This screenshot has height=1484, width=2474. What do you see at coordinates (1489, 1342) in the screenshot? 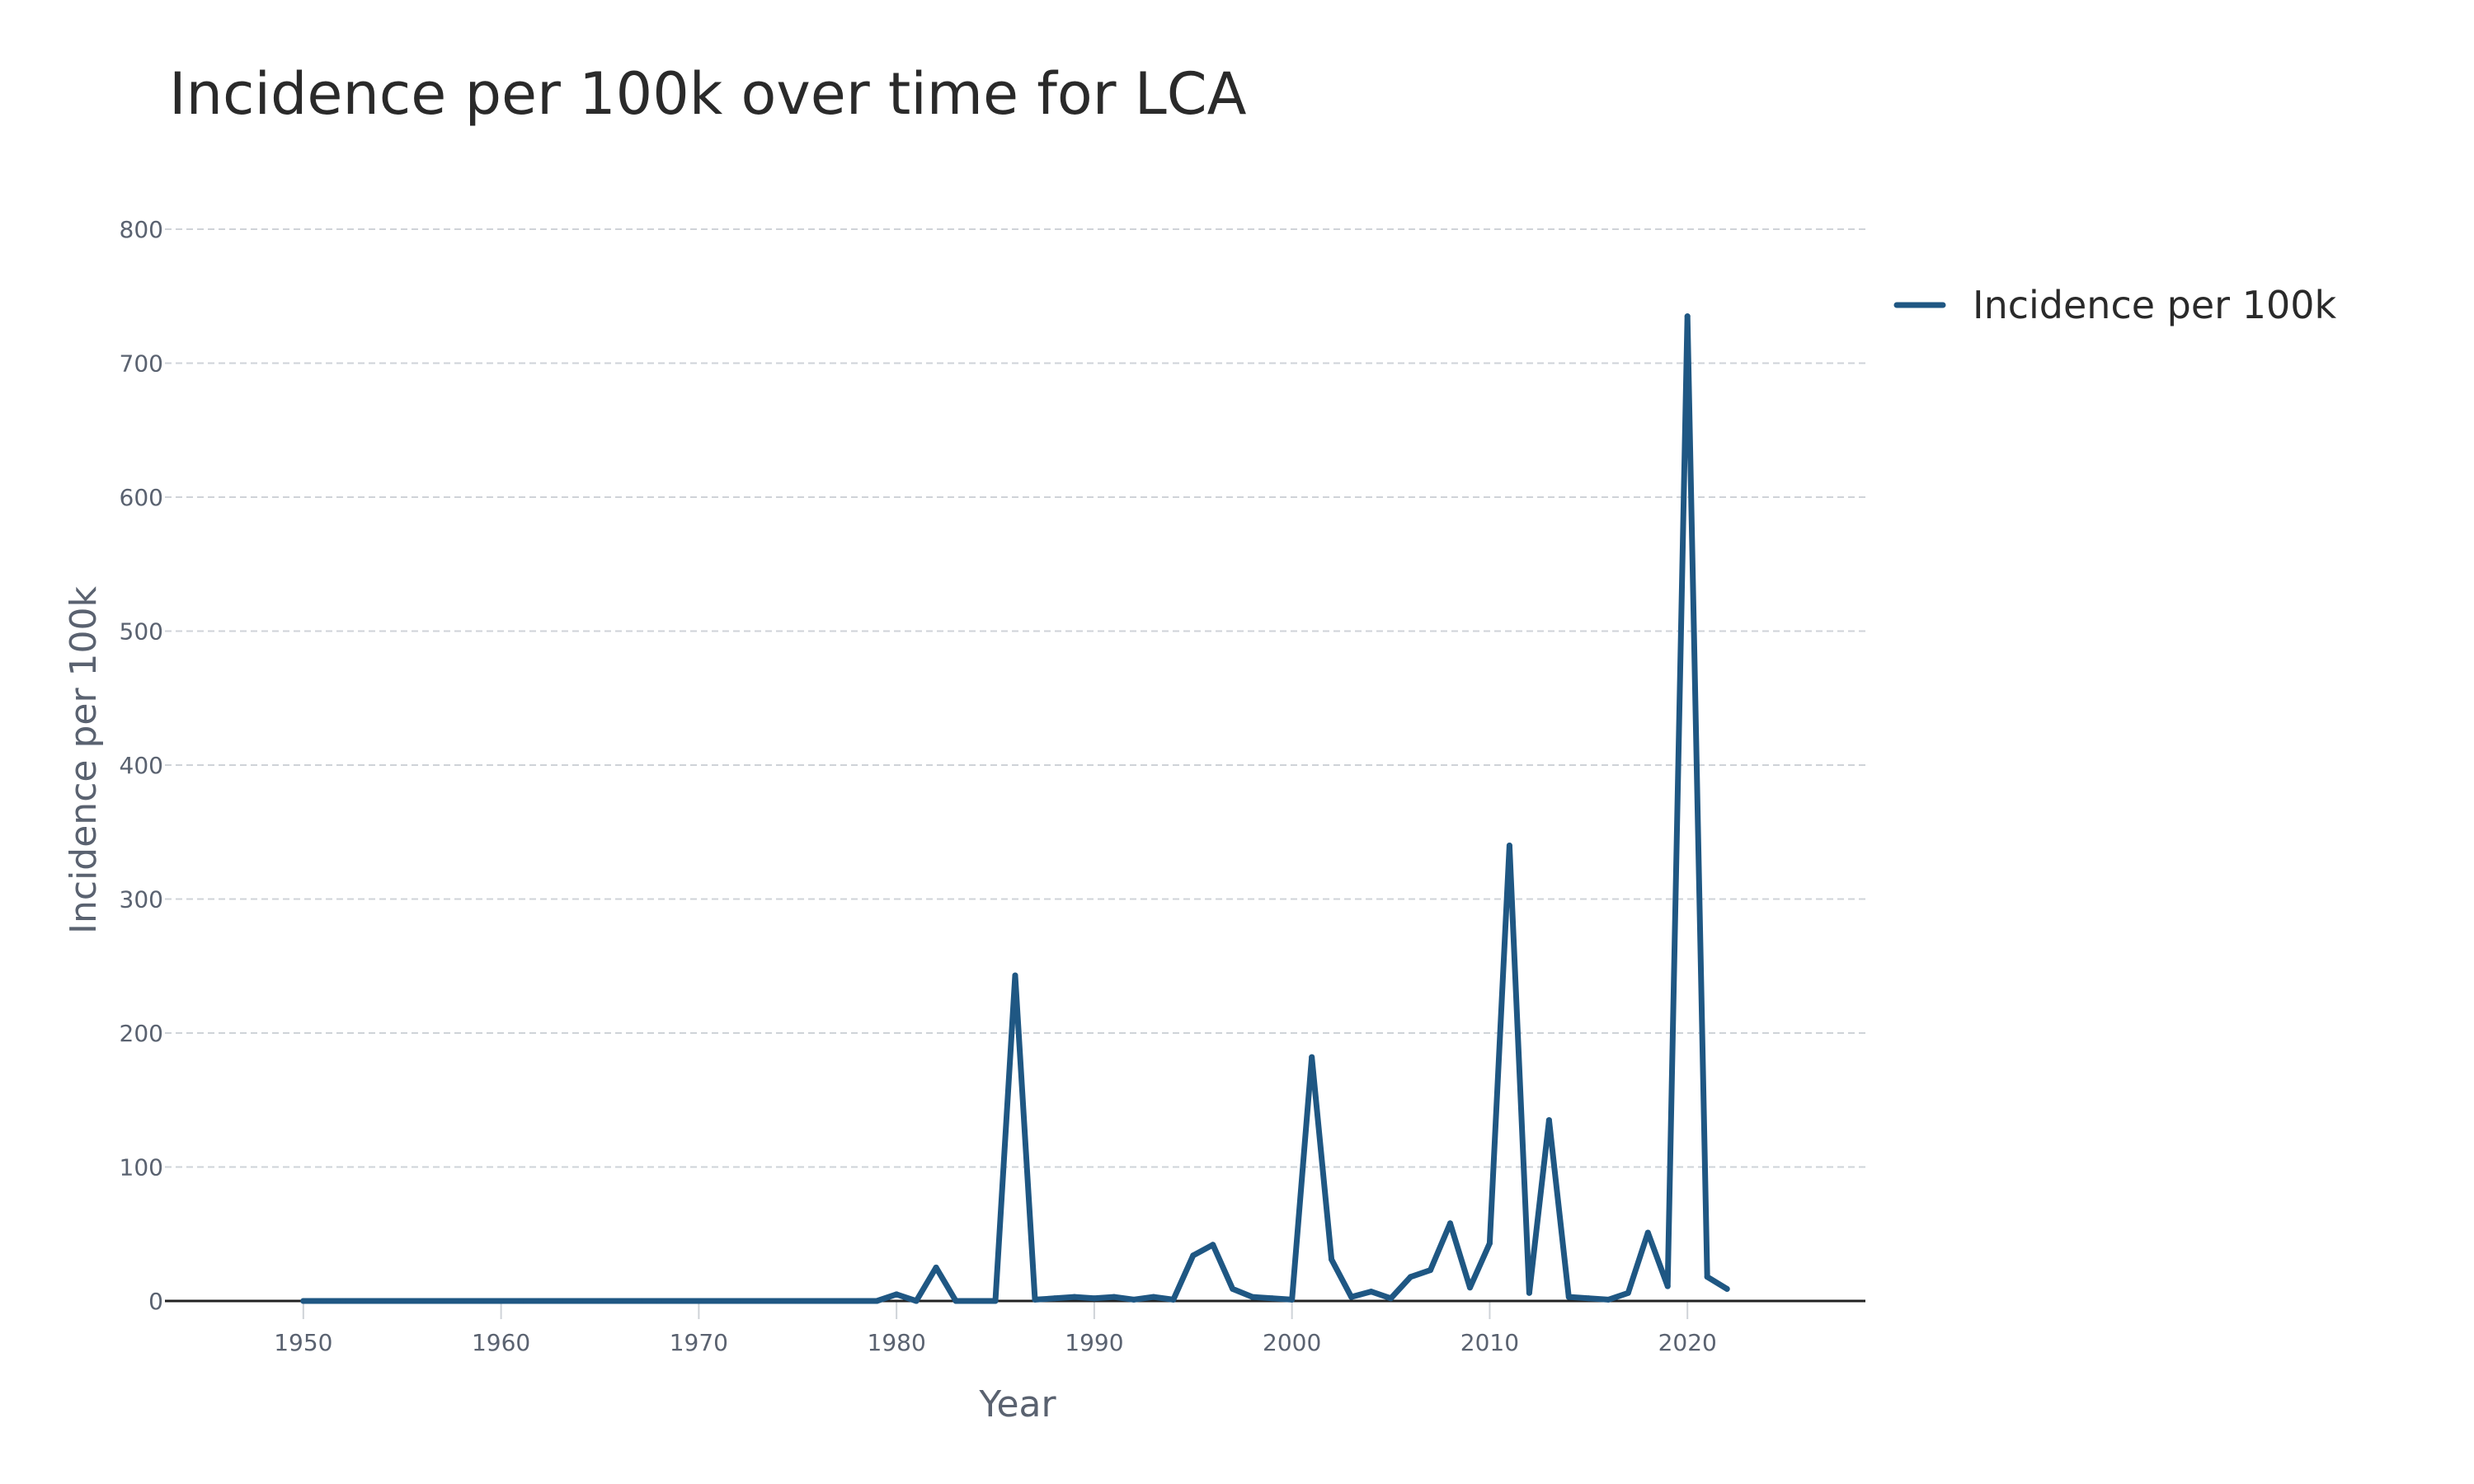
I see `x-tick-label: 2010` at bounding box center [1489, 1342].